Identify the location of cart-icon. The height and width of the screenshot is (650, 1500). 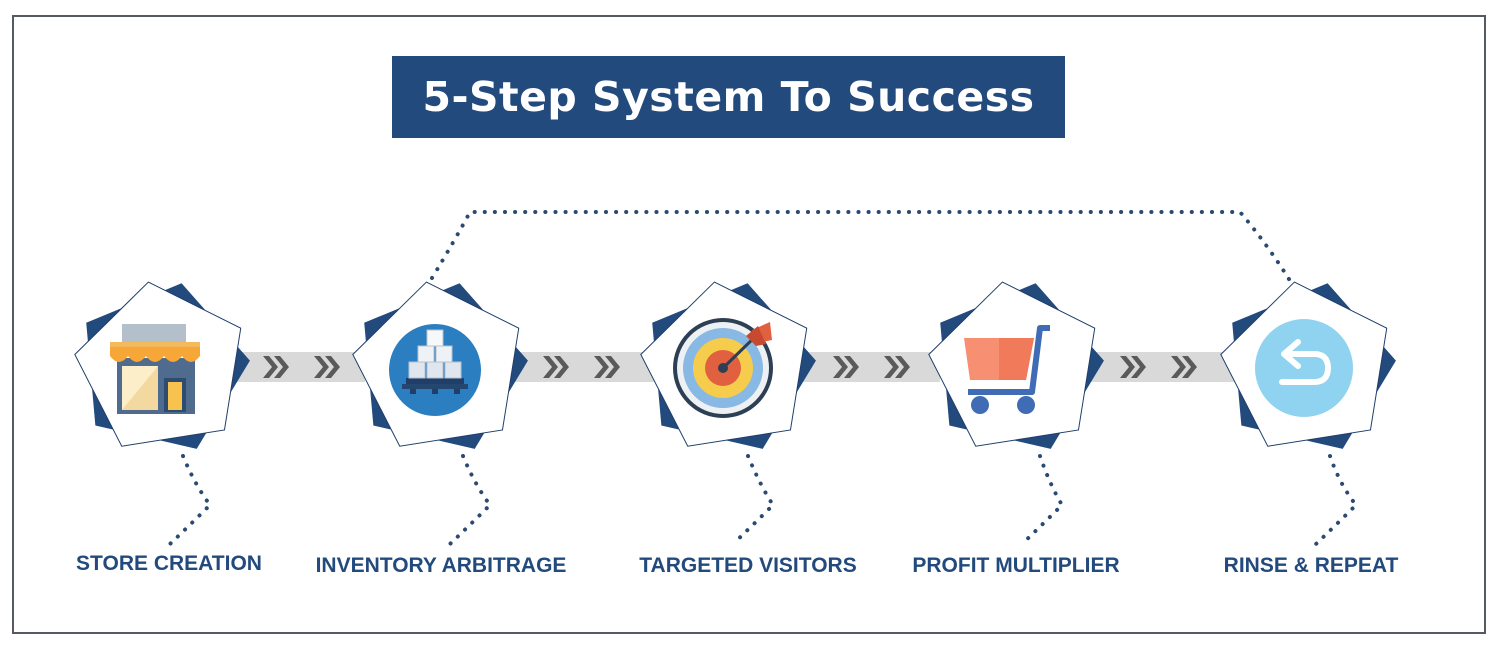
(1007, 369).